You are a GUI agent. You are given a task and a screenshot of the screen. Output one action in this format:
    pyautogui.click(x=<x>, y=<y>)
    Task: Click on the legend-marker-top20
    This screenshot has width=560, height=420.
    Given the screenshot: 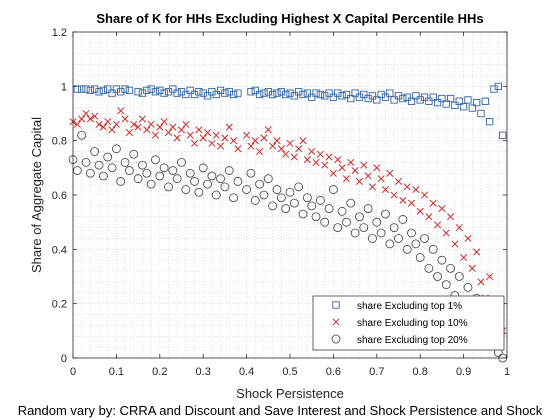 What is the action you would take?
    pyautogui.click(x=336, y=339)
    